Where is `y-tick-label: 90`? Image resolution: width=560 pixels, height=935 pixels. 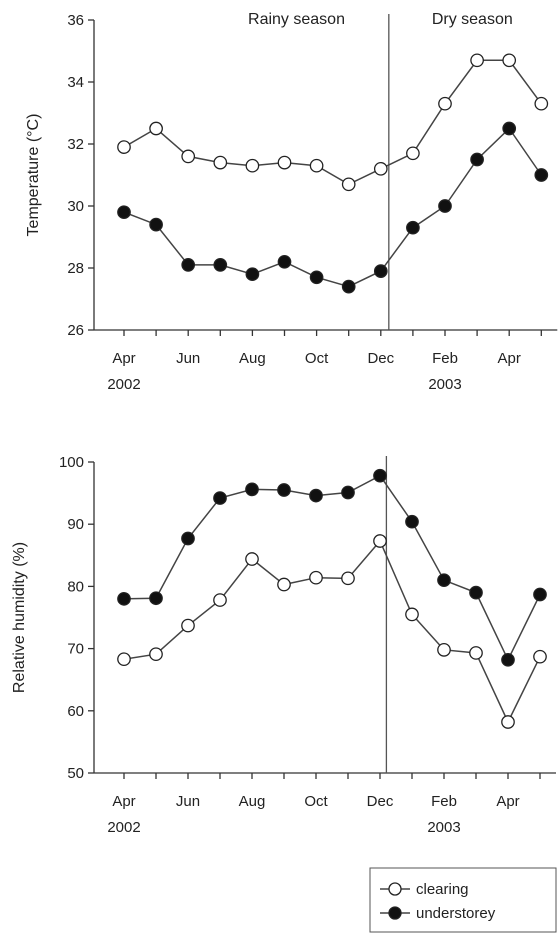 y-tick-label: 90 is located at coordinates (75, 524).